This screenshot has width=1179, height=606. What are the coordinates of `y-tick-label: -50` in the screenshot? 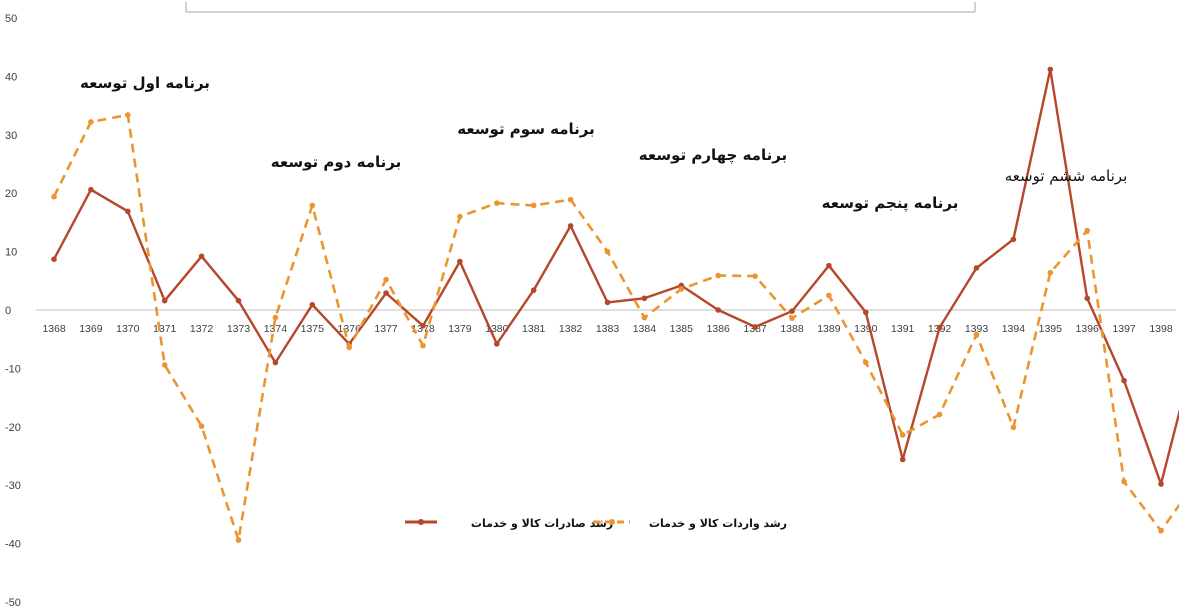 It's located at (13, 601).